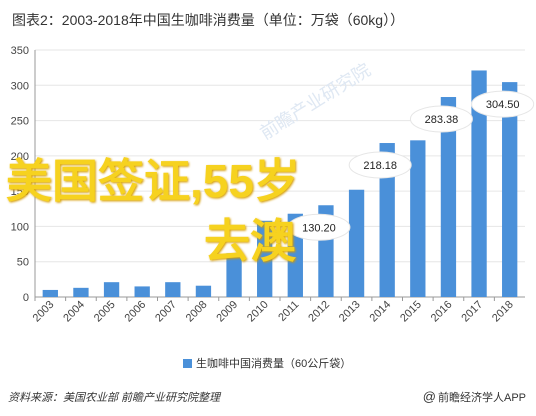  I want to click on x-tick-label: 2009, so click(227, 312).